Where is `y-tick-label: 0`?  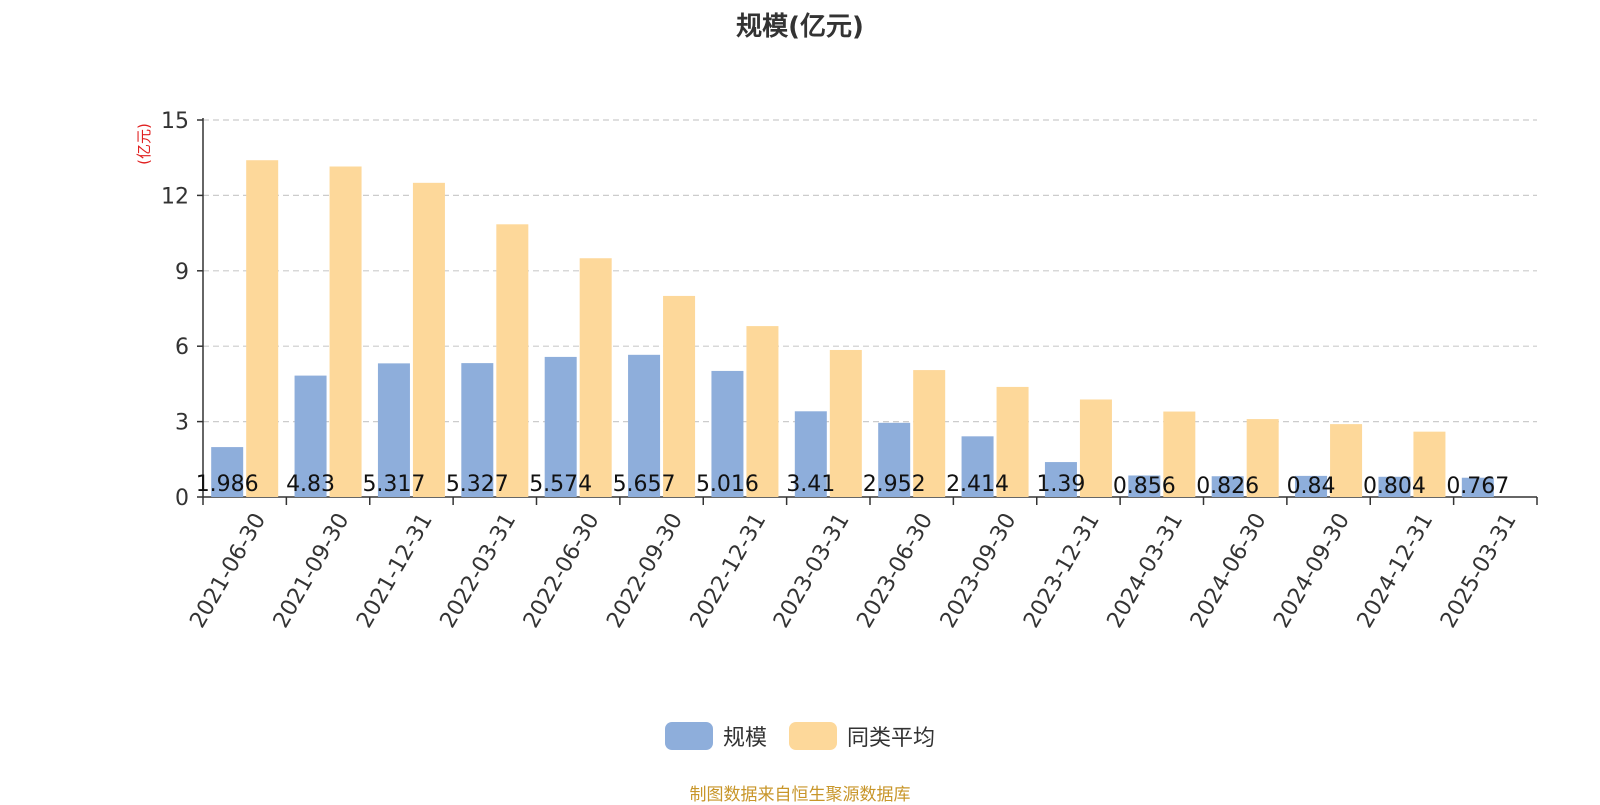 y-tick-label: 0 is located at coordinates (182, 498).